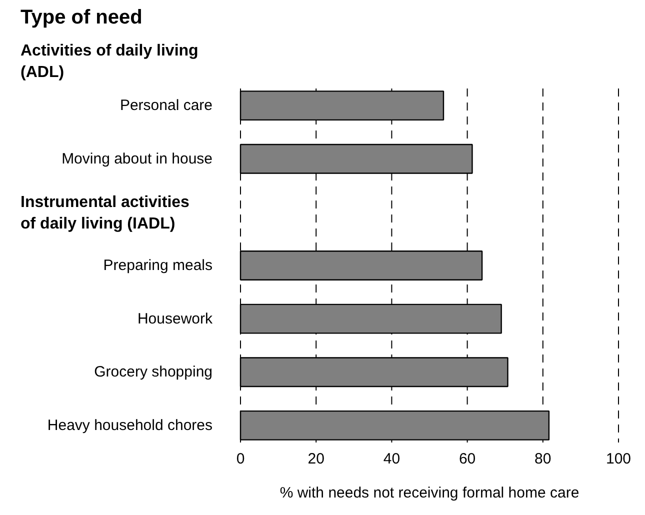 Image resolution: width=645 pixels, height=515 pixels. Describe the element at coordinates (467, 459) in the screenshot. I see `x-tick-label: 60` at that location.